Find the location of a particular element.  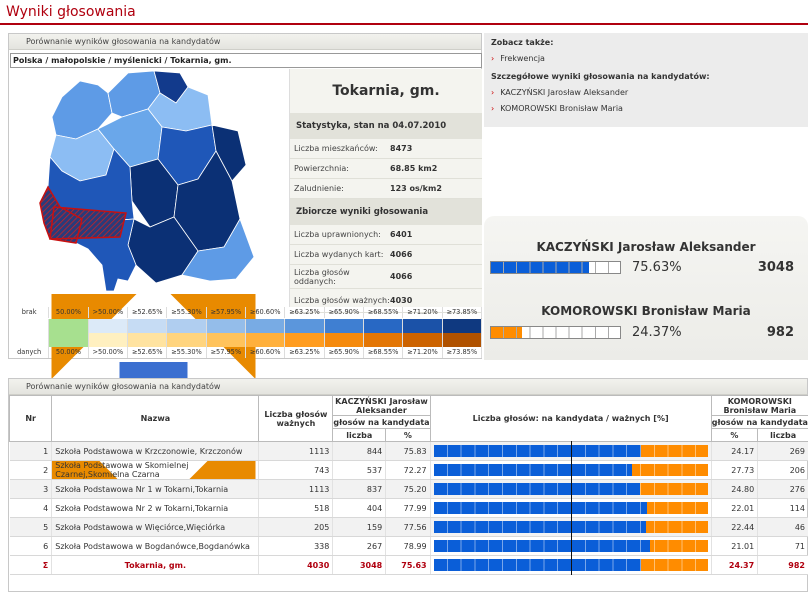

row-candidate-1-pct: 75.83 is located at coordinates (408, 451).